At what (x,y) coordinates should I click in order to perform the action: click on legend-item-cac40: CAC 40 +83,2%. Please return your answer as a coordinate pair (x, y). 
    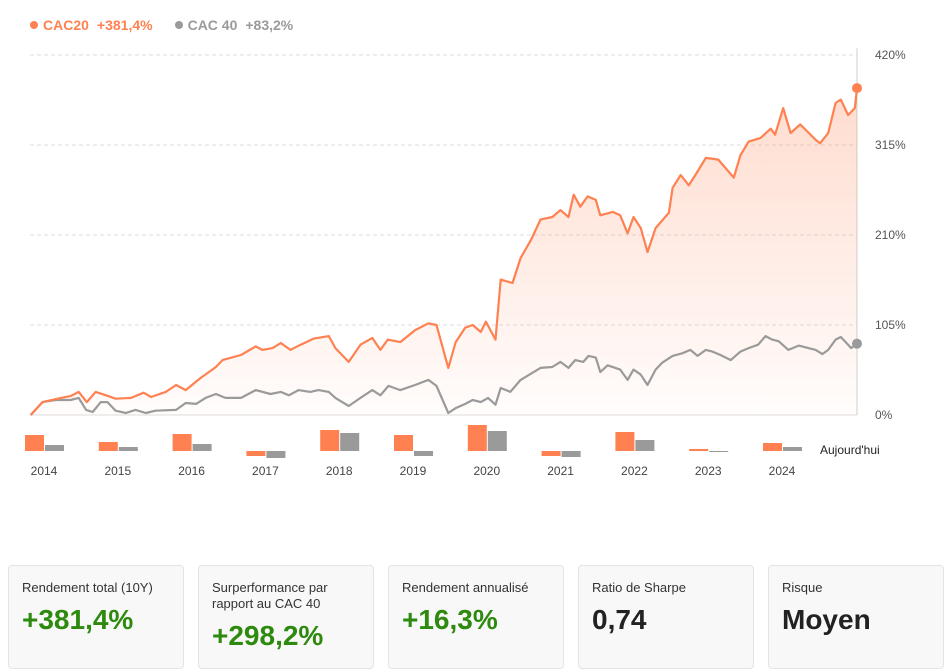
    Looking at the image, I should click on (234, 25).